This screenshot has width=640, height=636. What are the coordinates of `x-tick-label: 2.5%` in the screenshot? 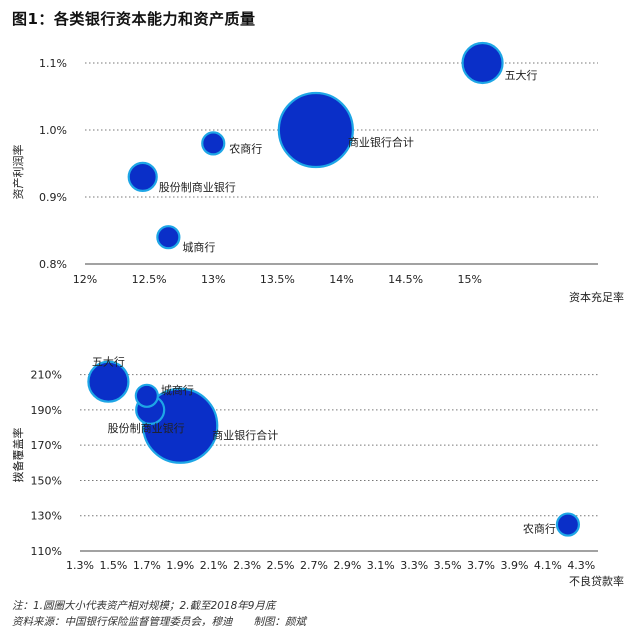 It's located at (281, 565).